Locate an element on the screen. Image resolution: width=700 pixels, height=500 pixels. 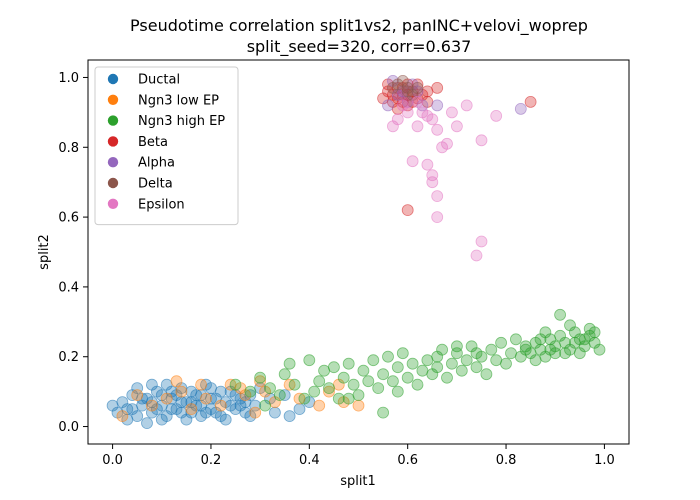
legend-label: Alpha is located at coordinates (156, 163).